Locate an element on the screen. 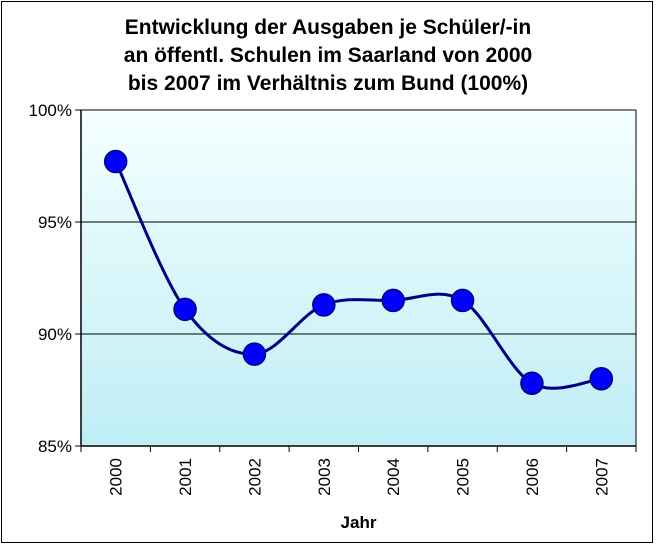 The height and width of the screenshot is (546, 656). x-tick-label: 2004 is located at coordinates (393, 477).